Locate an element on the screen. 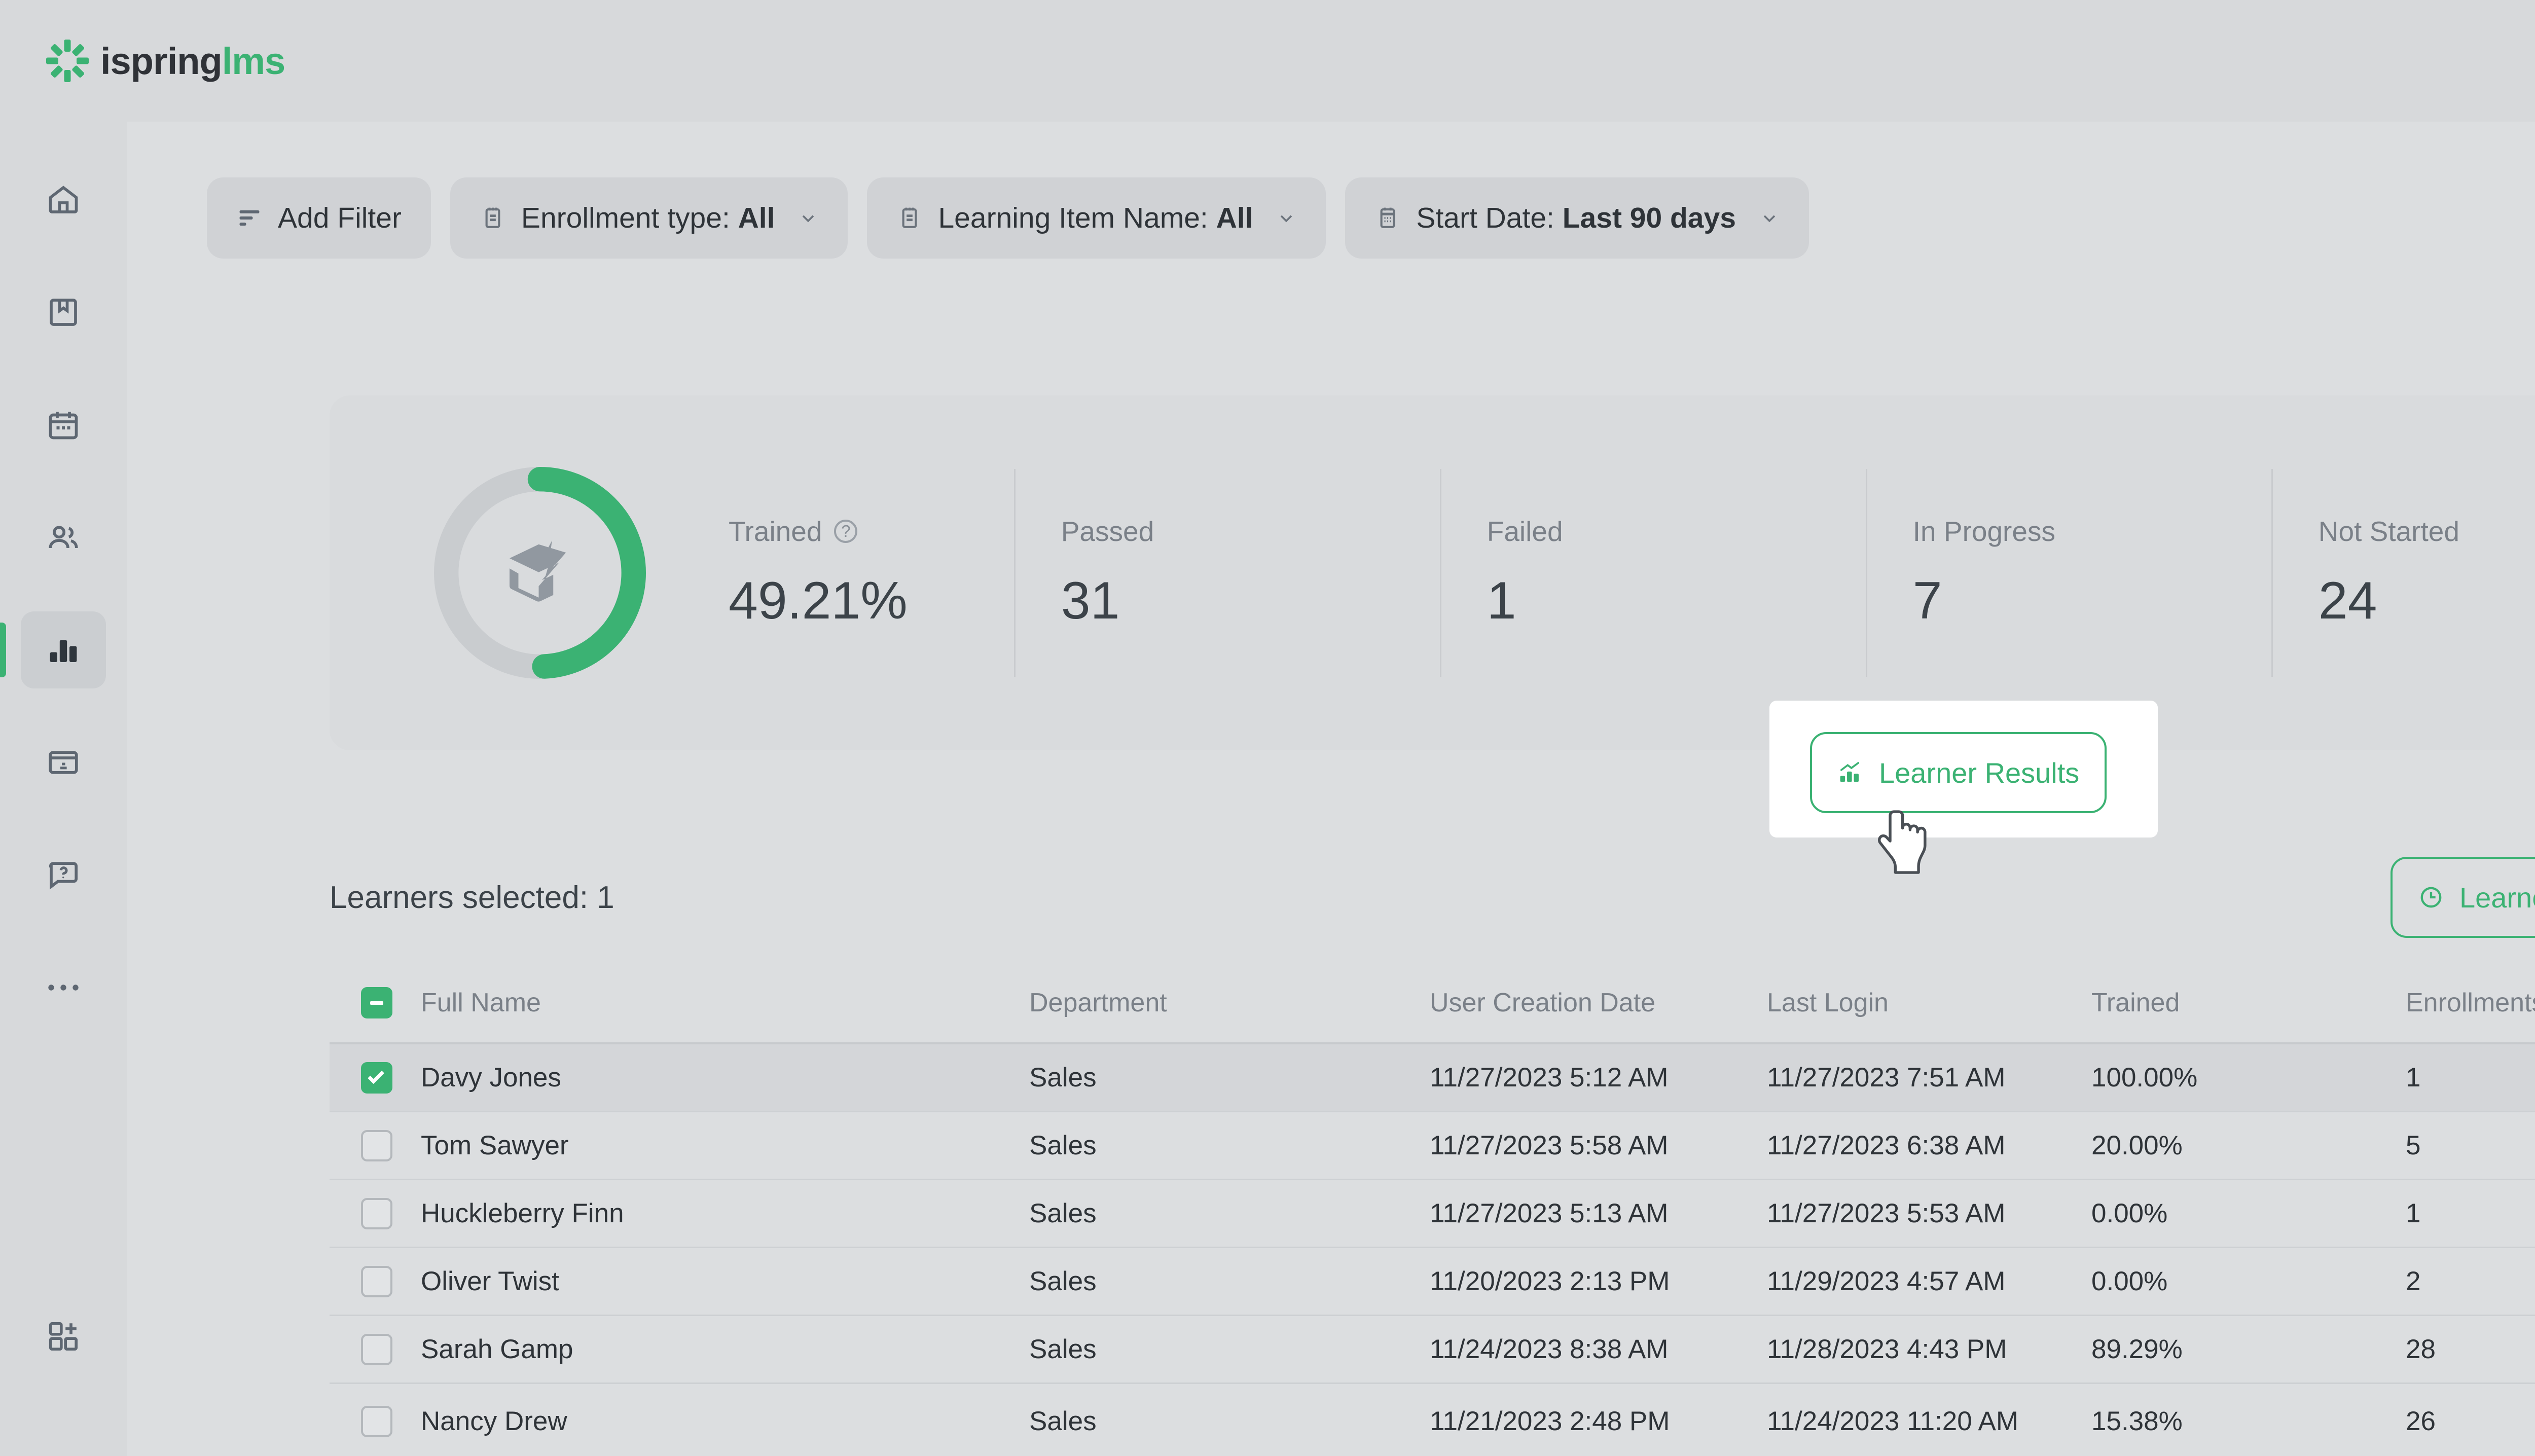 This screenshot has height=1456, width=2535. id-card-icon is located at coordinates (63, 763).